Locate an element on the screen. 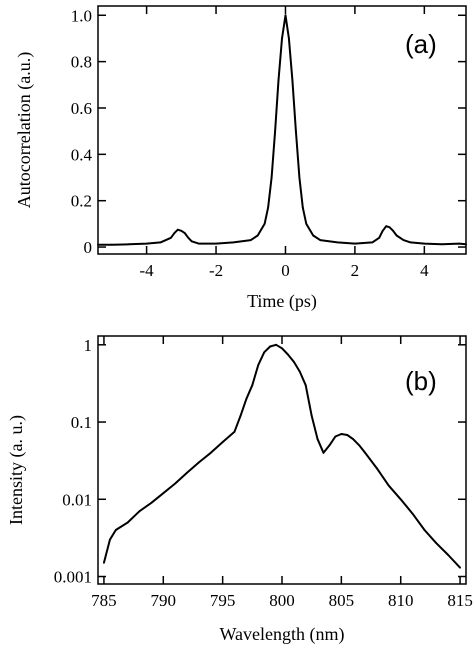 This screenshot has width=474, height=651. y-tick-label: 0.001 is located at coordinates (73, 577).